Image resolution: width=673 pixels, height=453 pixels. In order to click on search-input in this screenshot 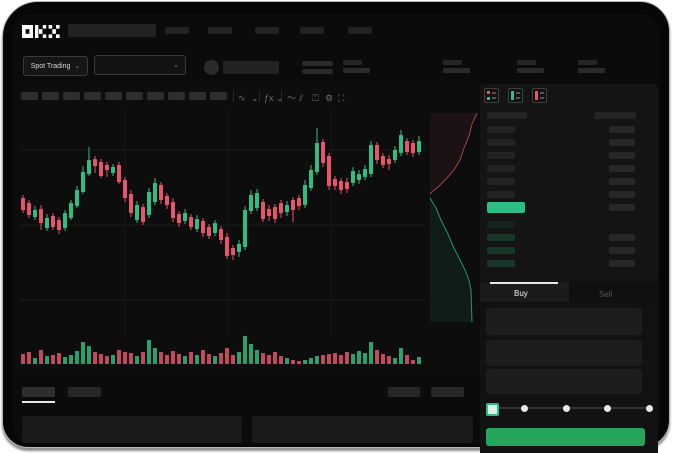, I will do `click(112, 30)`.